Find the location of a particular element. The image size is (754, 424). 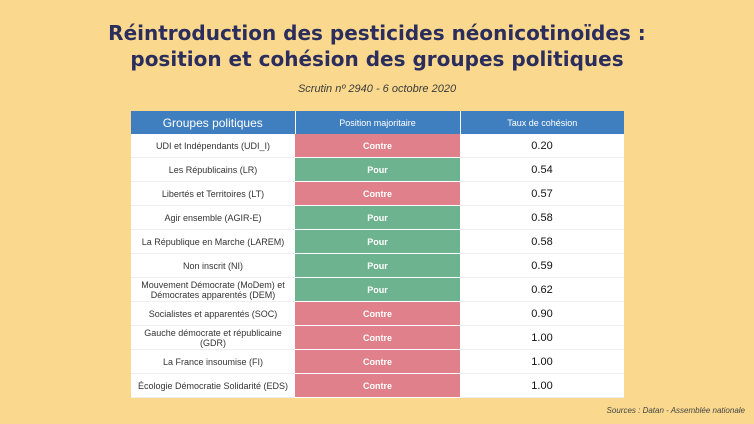

table-row: Non inscrit (NI) Pour 0.59 is located at coordinates (377, 265).